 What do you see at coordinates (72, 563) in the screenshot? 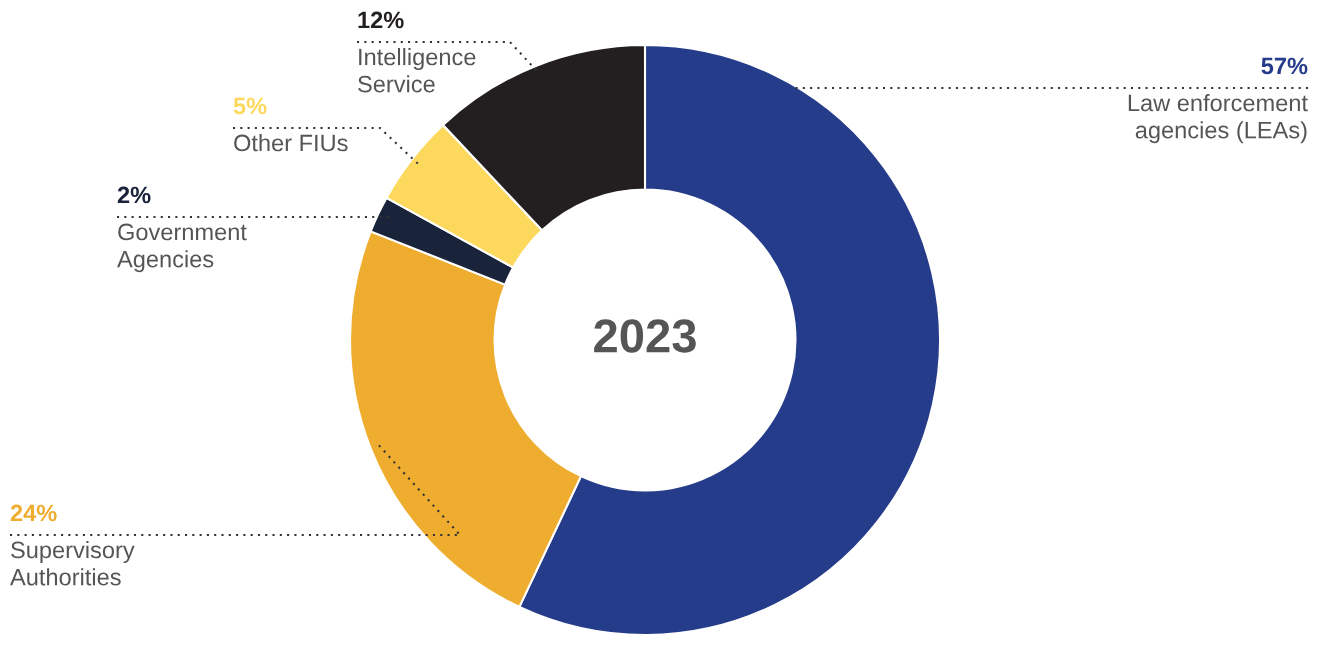
I see `slice-label: Supervisory Authorities` at bounding box center [72, 563].